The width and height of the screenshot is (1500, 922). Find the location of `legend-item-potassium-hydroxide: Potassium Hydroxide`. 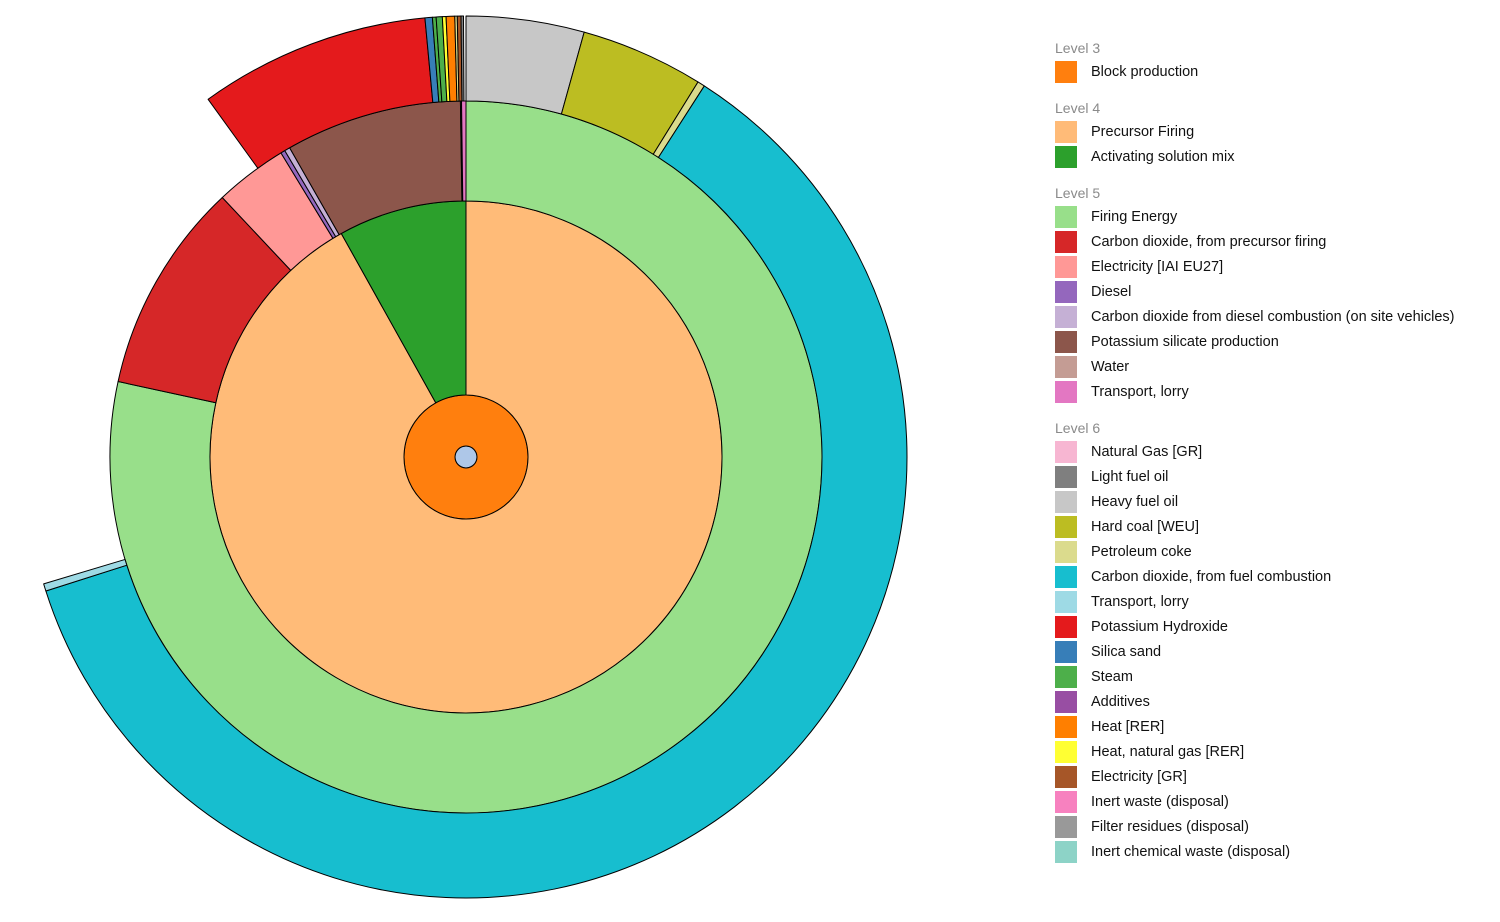

legend-item-potassium-hydroxide: Potassium Hydroxide is located at coordinates (1275, 626).